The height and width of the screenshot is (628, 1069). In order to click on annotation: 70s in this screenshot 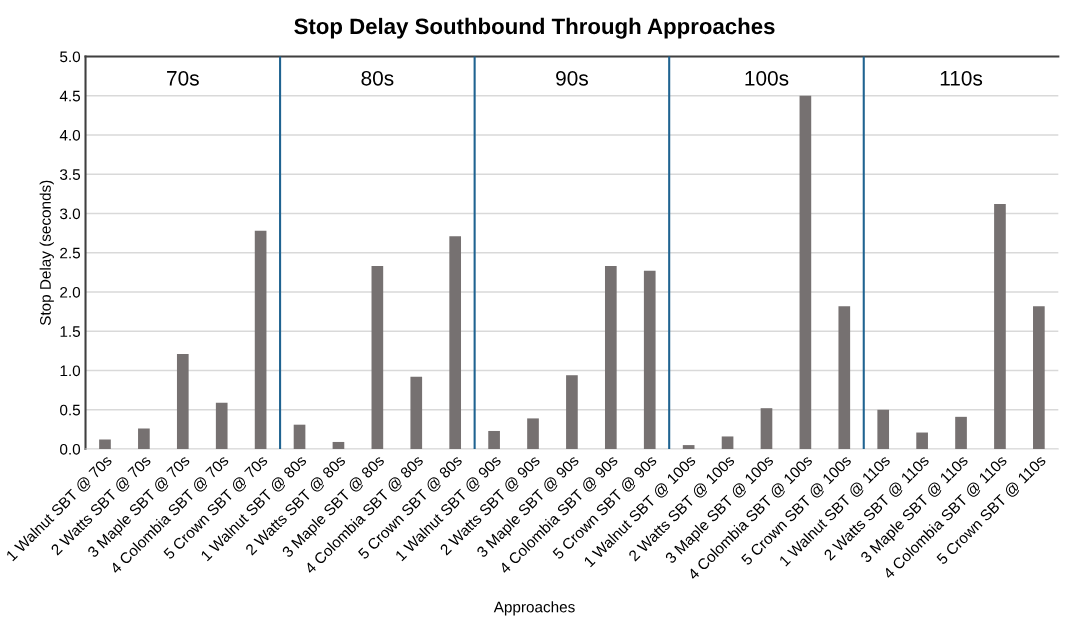, I will do `click(183, 78)`.